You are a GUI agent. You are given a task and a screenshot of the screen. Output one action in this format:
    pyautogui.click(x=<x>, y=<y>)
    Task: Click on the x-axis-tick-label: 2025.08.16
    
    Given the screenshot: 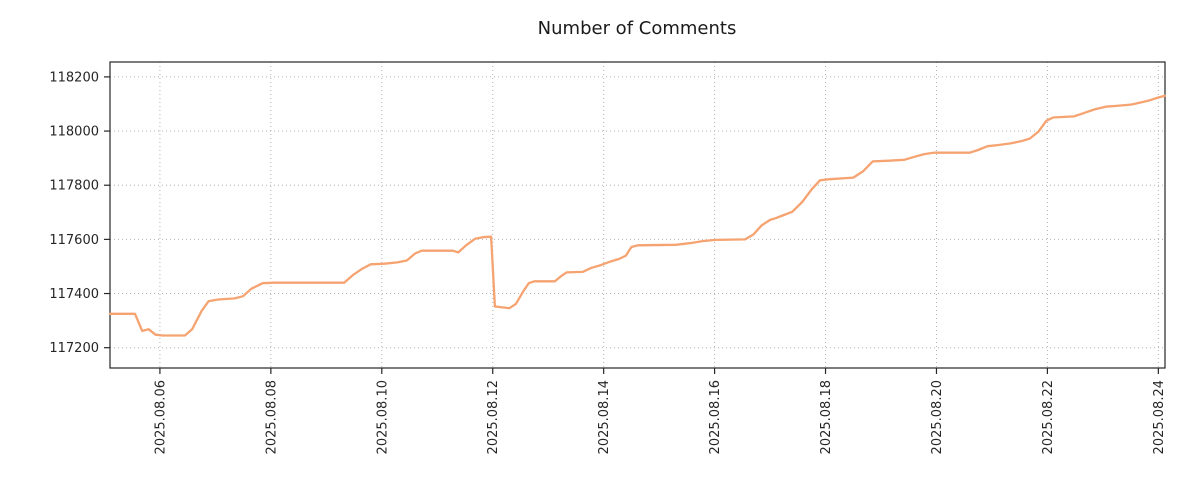 What is the action you would take?
    pyautogui.click(x=715, y=417)
    